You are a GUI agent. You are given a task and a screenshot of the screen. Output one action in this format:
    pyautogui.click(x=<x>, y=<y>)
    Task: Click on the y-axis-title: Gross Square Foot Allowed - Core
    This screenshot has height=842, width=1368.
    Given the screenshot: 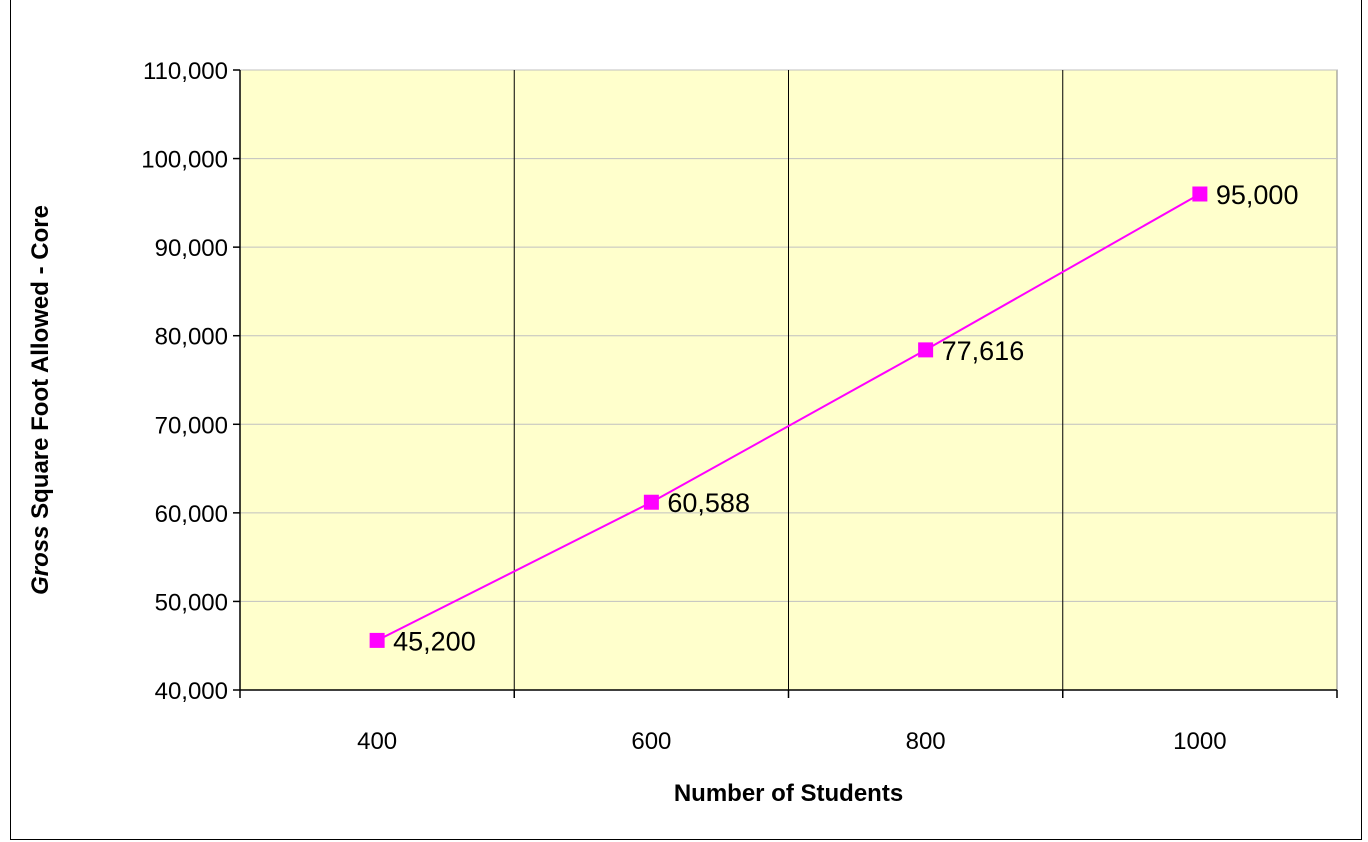 What is the action you would take?
    pyautogui.click(x=40, y=400)
    